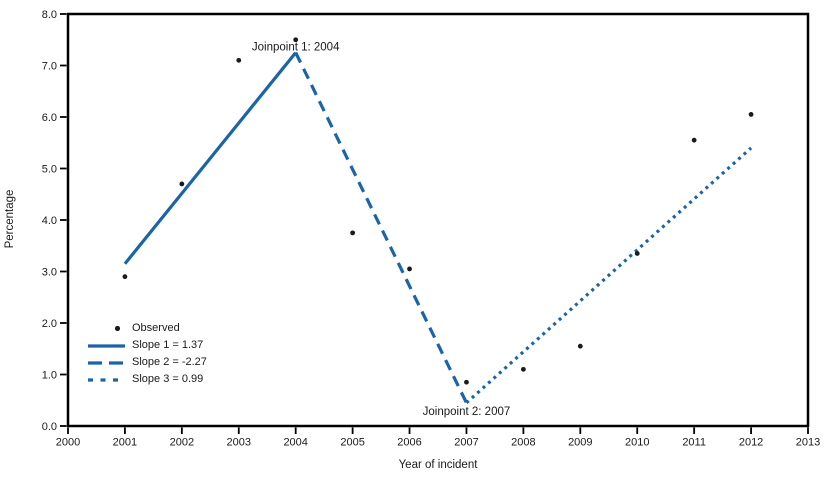 The width and height of the screenshot is (826, 482). Describe the element at coordinates (168, 345) in the screenshot. I see `legend-label: Slope 1 = 1.37` at that location.